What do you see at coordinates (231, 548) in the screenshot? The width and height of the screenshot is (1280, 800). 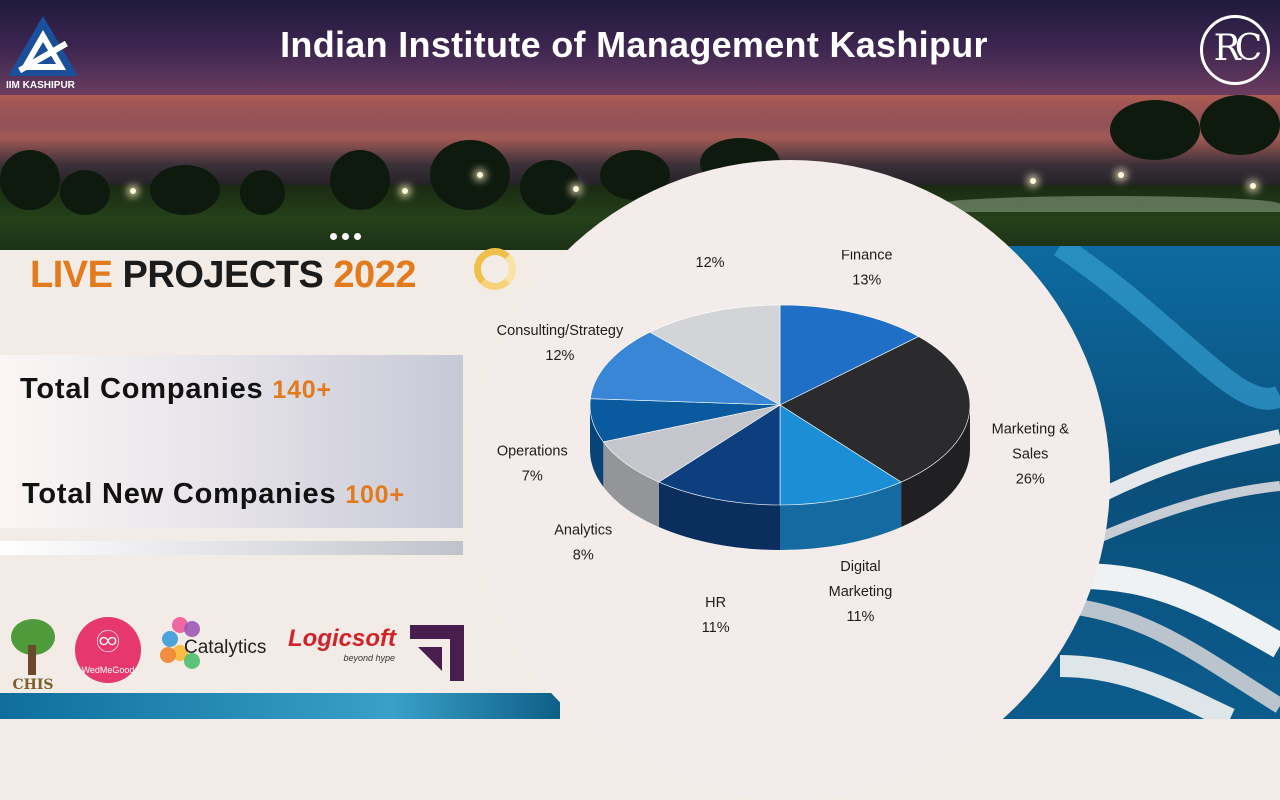 I see `stats-underline` at bounding box center [231, 548].